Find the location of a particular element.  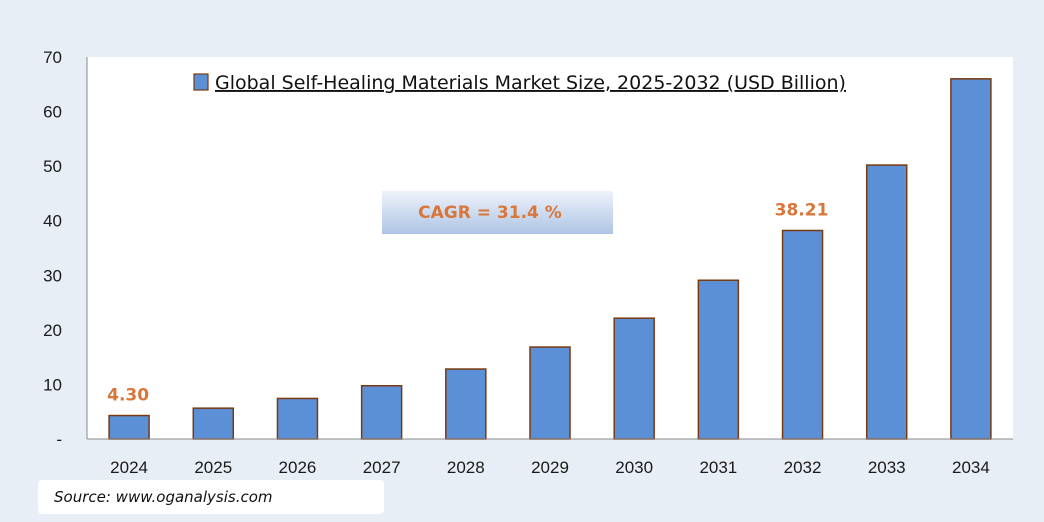

source-box: Source: www.oganalysis.com is located at coordinates (211, 497).